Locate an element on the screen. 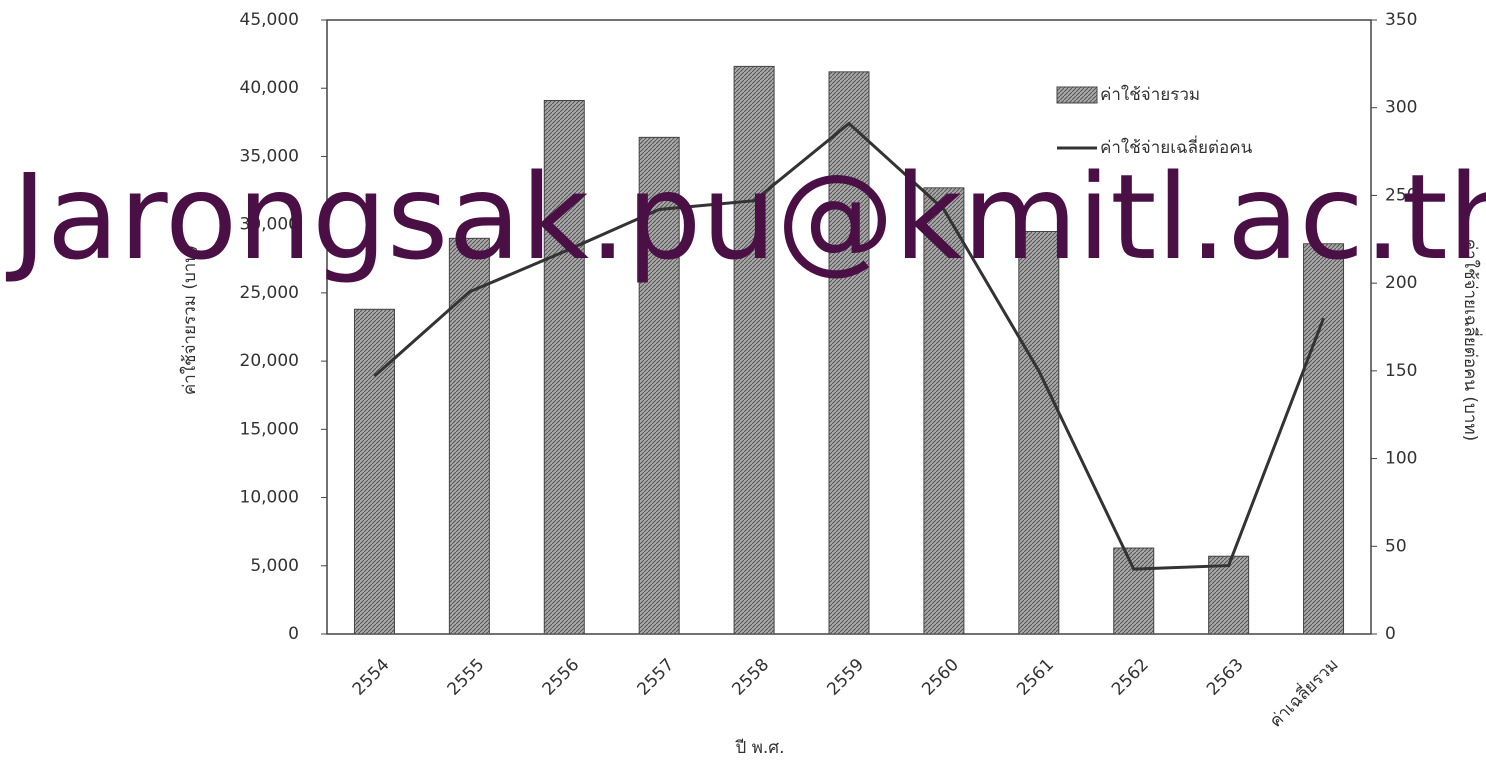 The image size is (1486, 762). y2-axis-label: ค่าใช้จ่ายเฉลี่ยต่อคน (บาท) is located at coordinates (1471, 340).